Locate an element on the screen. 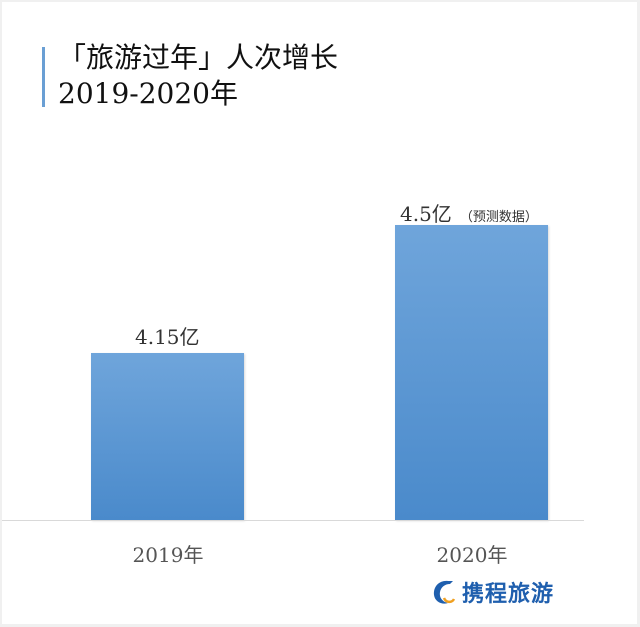  x-label-2020: 2020年 is located at coordinates (472, 555).